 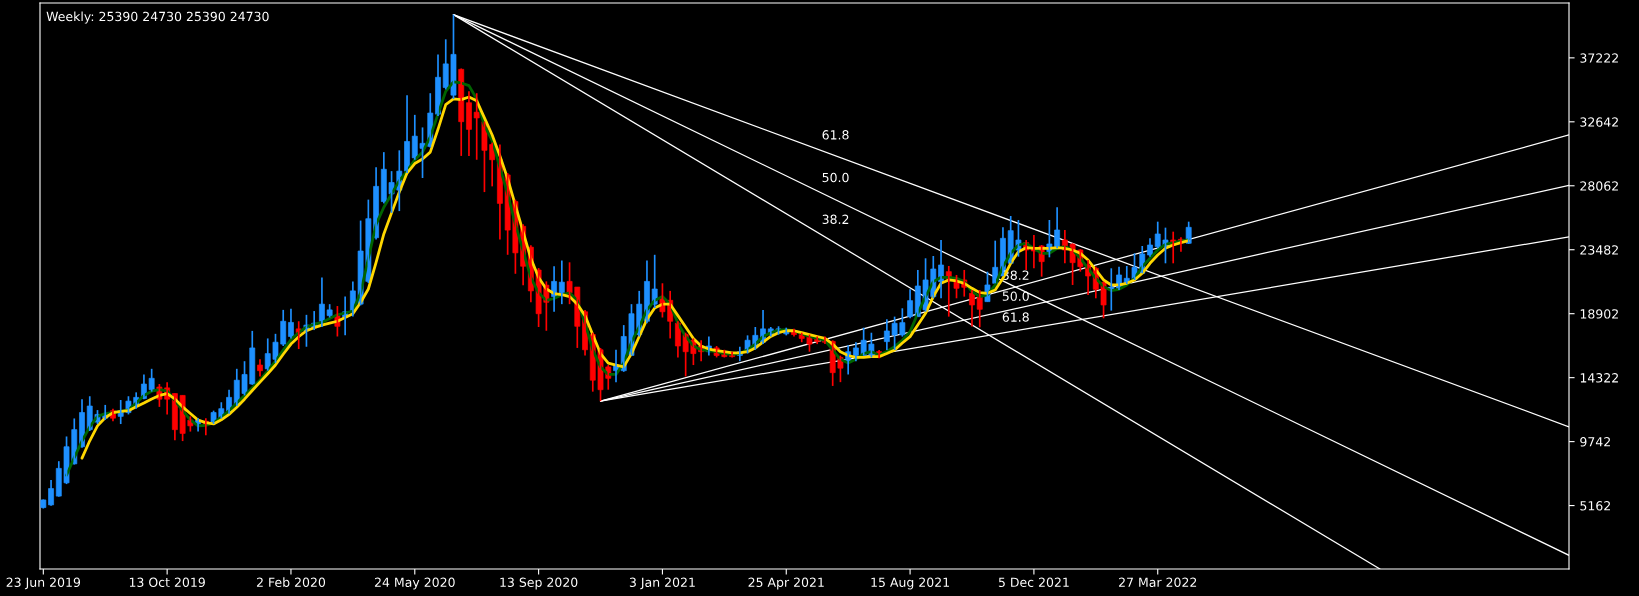 I want to click on annotation: 38.2, so click(x=835, y=219).